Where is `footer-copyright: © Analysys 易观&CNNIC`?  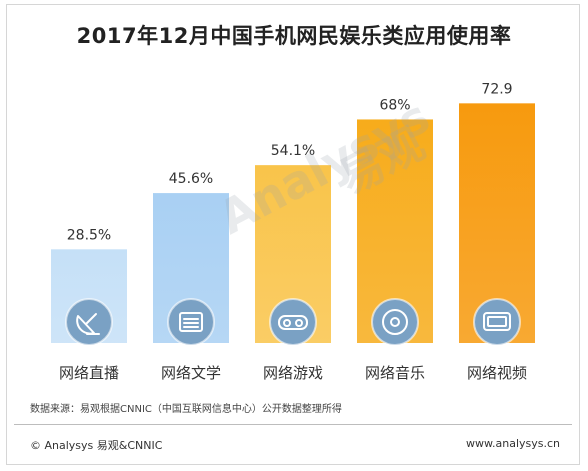 footer-copyright: © Analysys 易观&CNNIC is located at coordinates (96, 445).